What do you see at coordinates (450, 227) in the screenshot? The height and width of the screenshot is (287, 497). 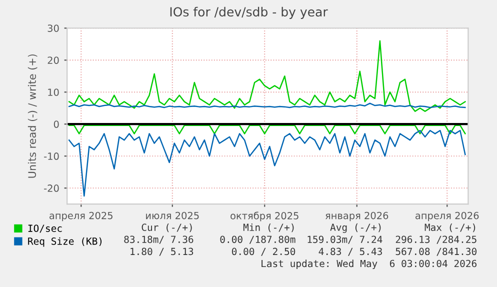 I see `text: Max (-/+)` at bounding box center [450, 227].